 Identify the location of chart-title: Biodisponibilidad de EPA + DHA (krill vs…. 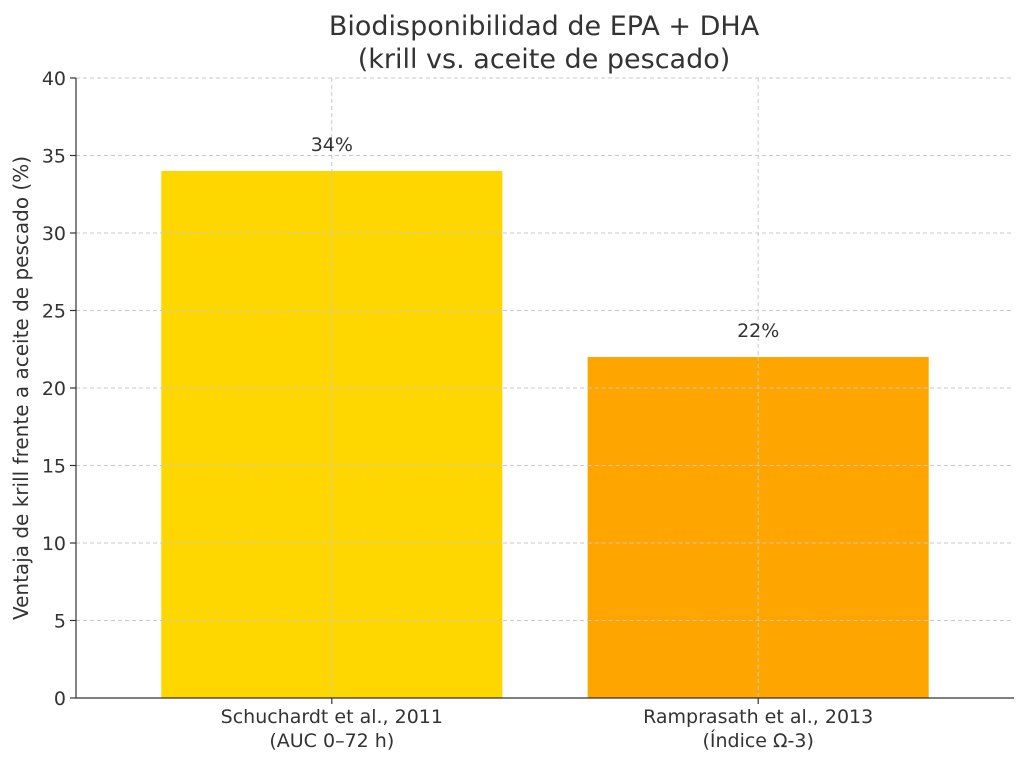
(544, 43).